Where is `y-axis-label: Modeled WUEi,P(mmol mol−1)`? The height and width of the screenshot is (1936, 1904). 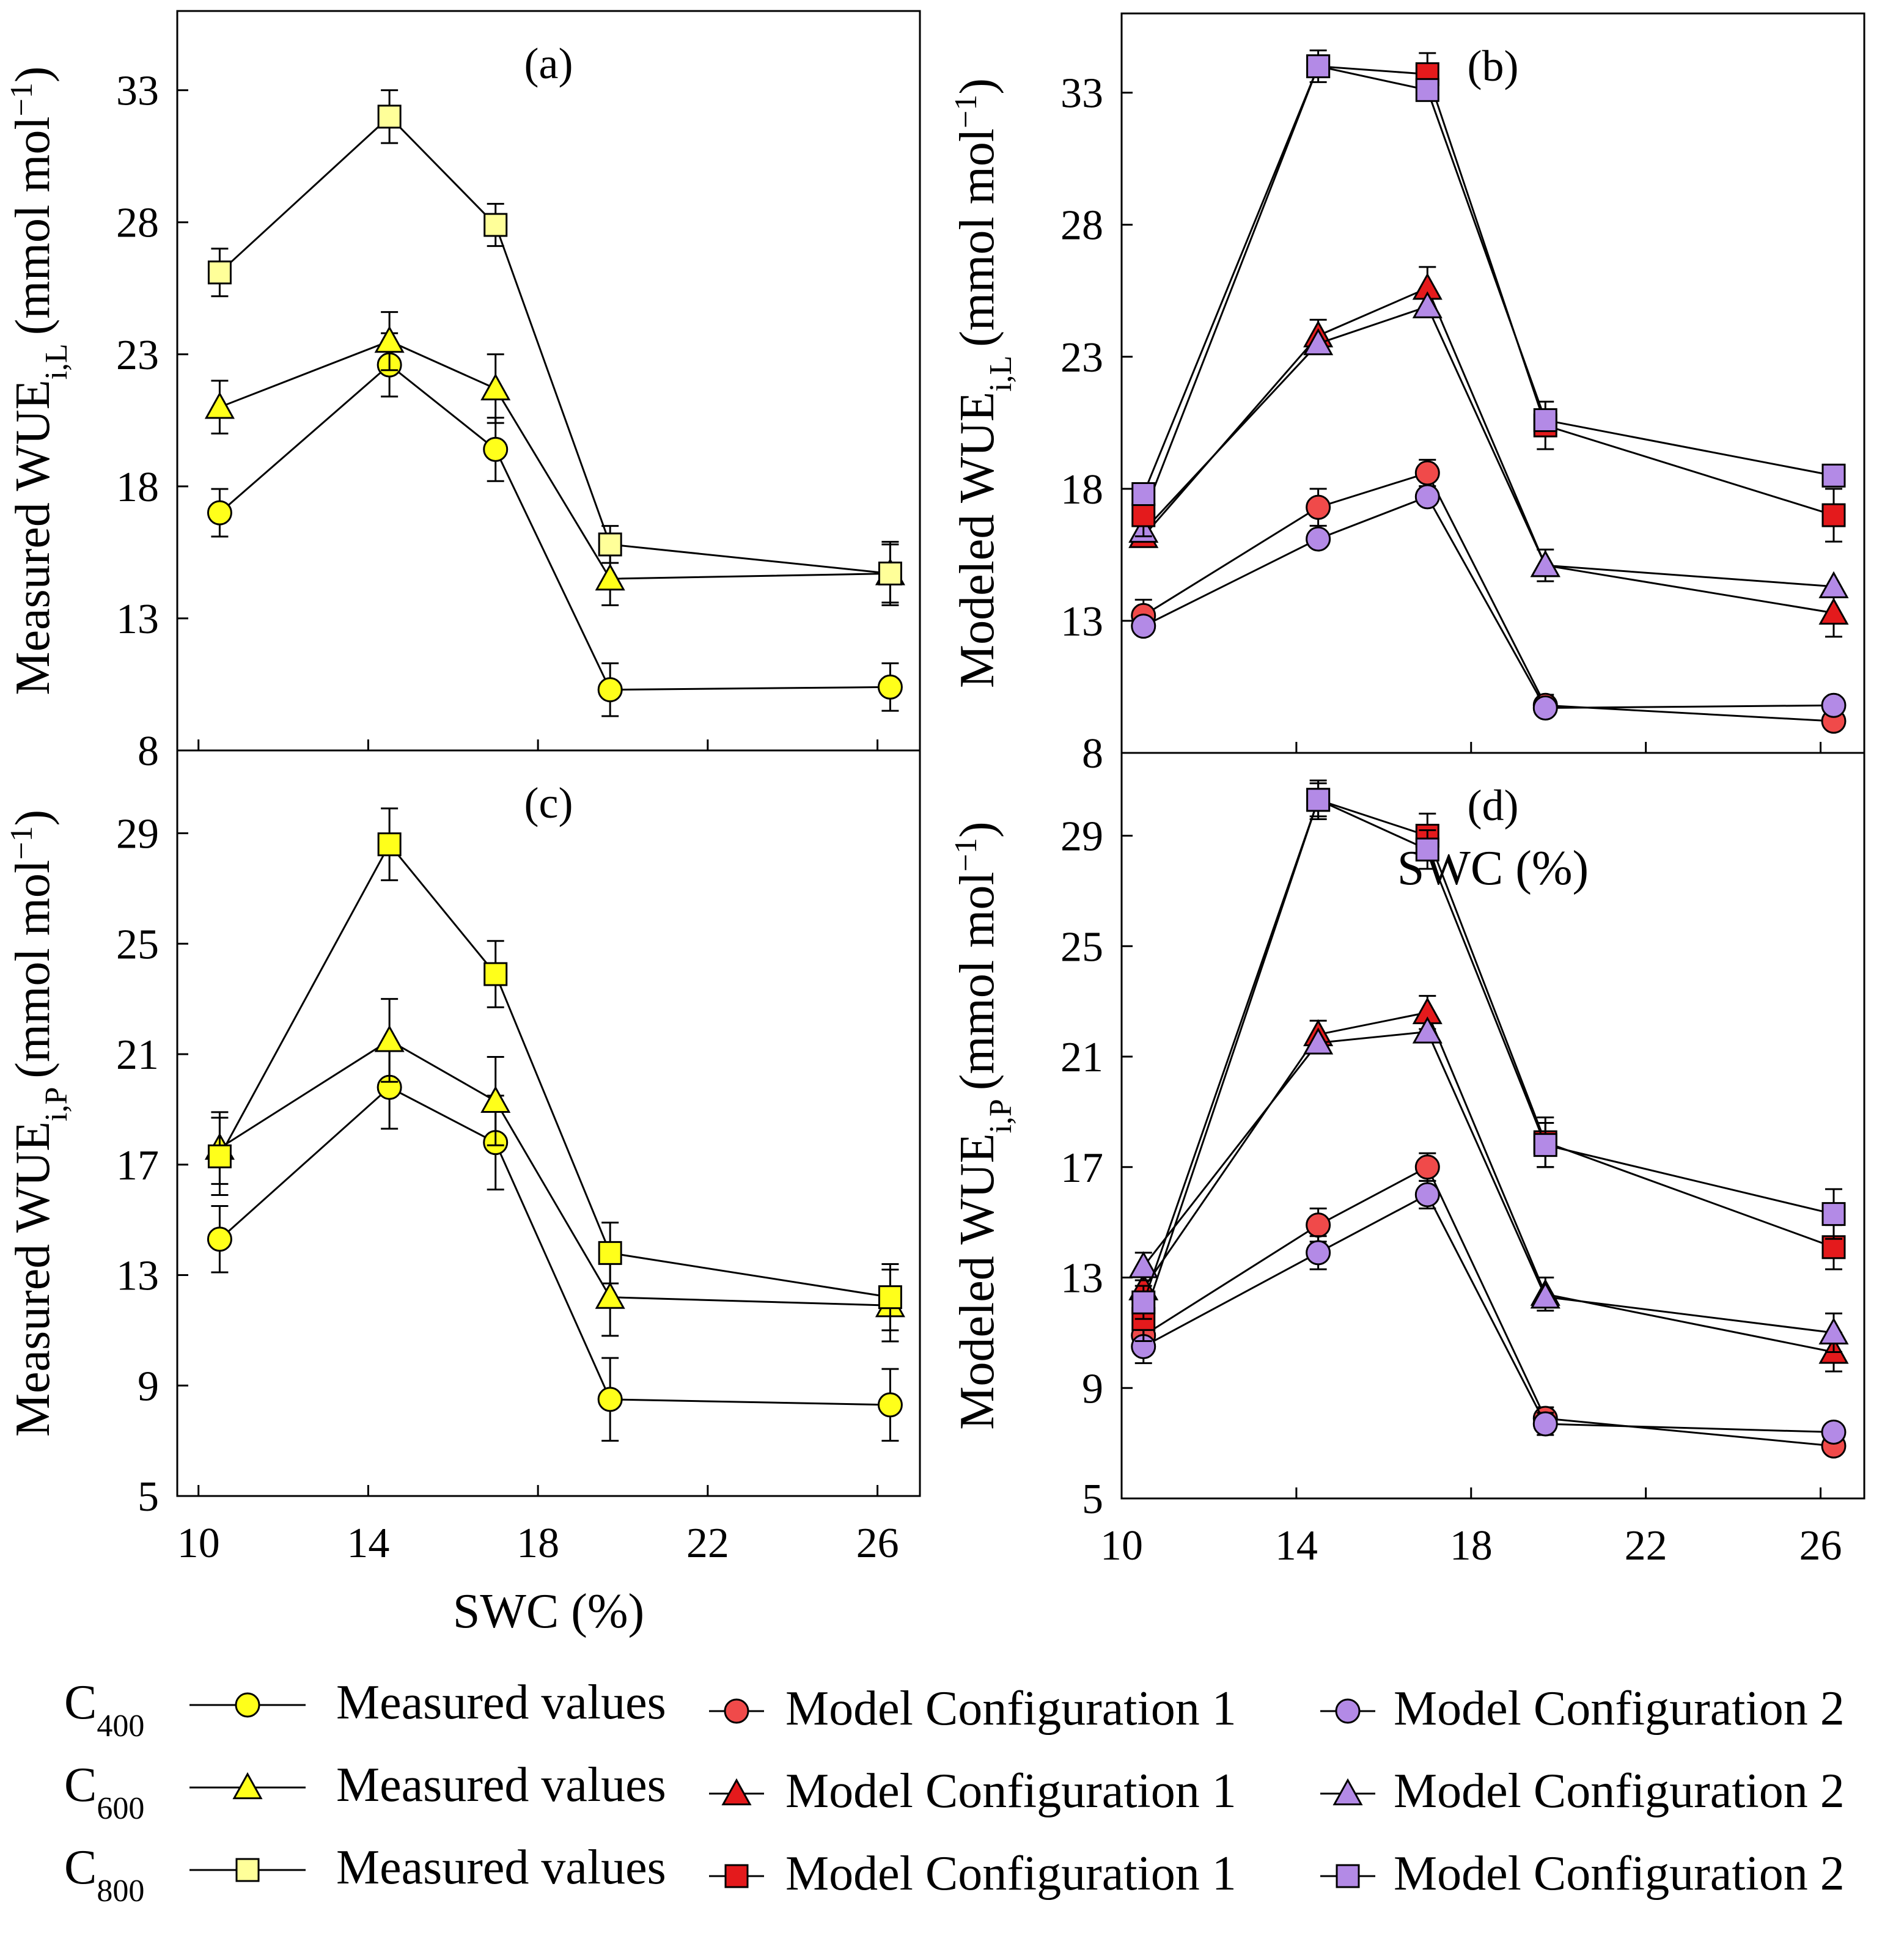 y-axis-label: Modeled WUEi,P(mmol mol−1) is located at coordinates (983, 1125).